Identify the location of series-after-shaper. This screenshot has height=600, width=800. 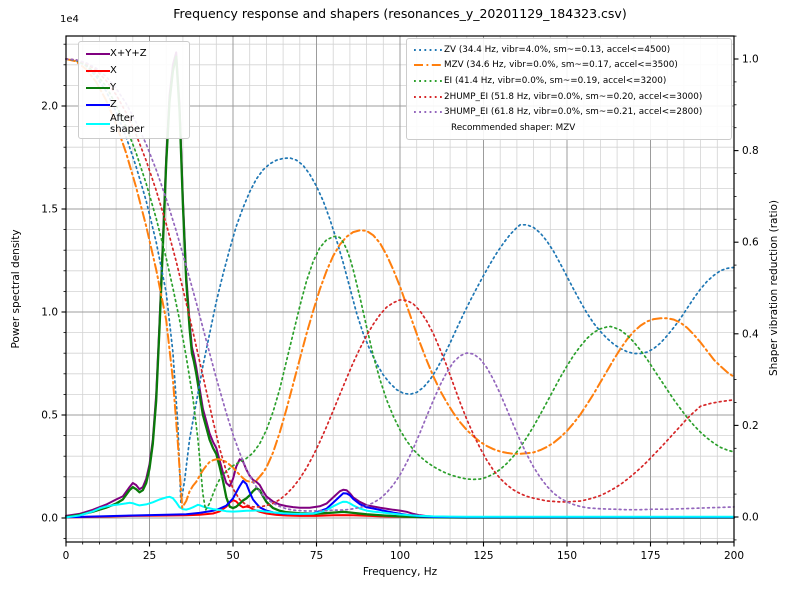
(400, 507).